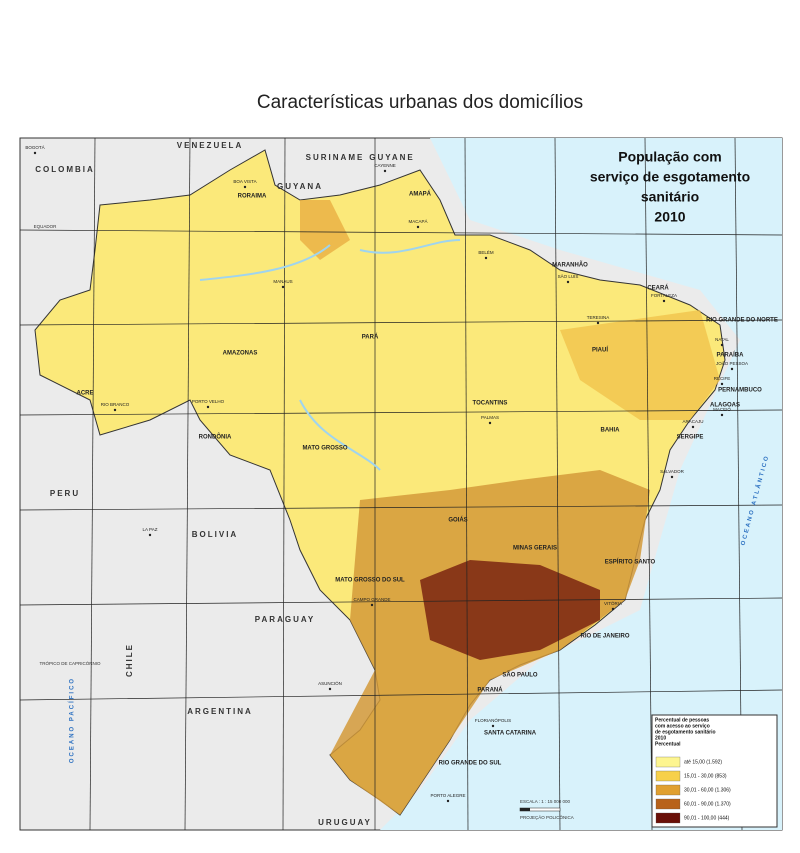  Describe the element at coordinates (417, 221) in the screenshot. I see `citie-label: MACAPÁ` at that location.